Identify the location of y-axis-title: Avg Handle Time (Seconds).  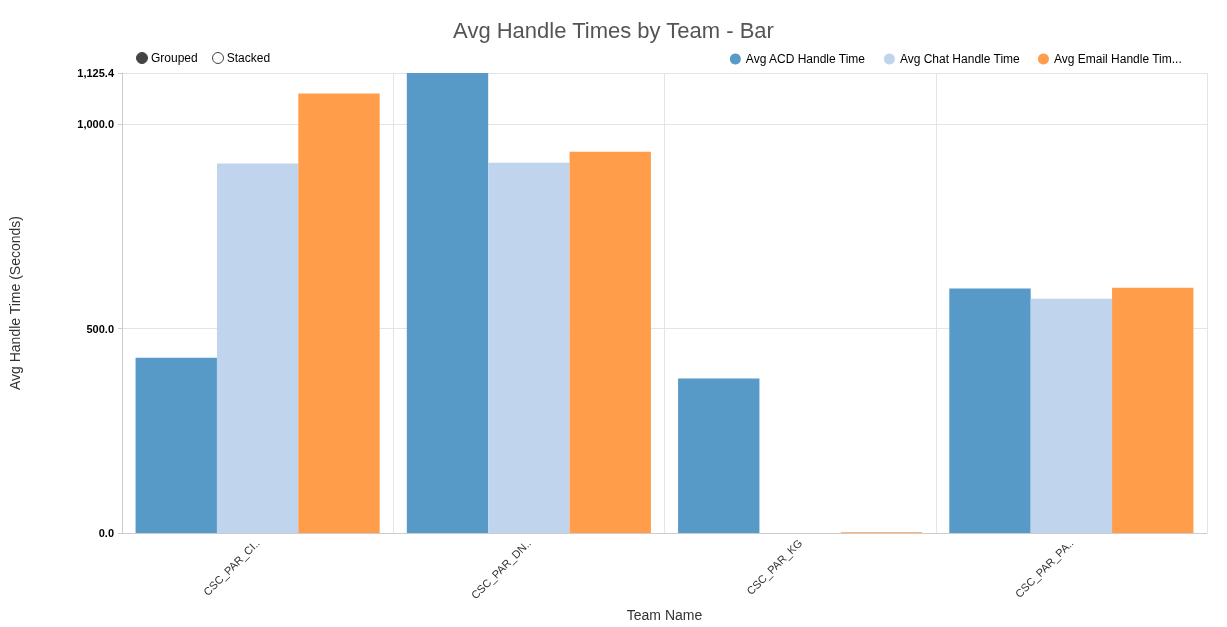
(15, 303).